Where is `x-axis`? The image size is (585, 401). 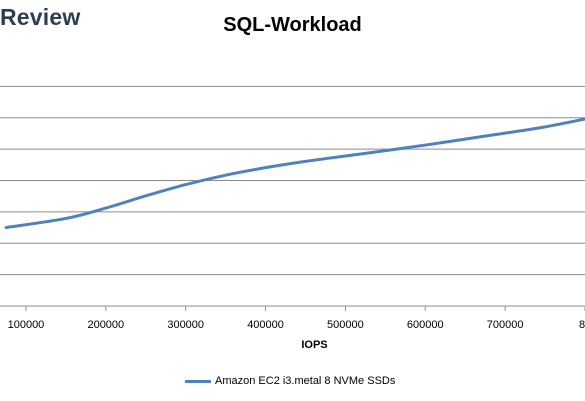 x-axis is located at coordinates (292, 308).